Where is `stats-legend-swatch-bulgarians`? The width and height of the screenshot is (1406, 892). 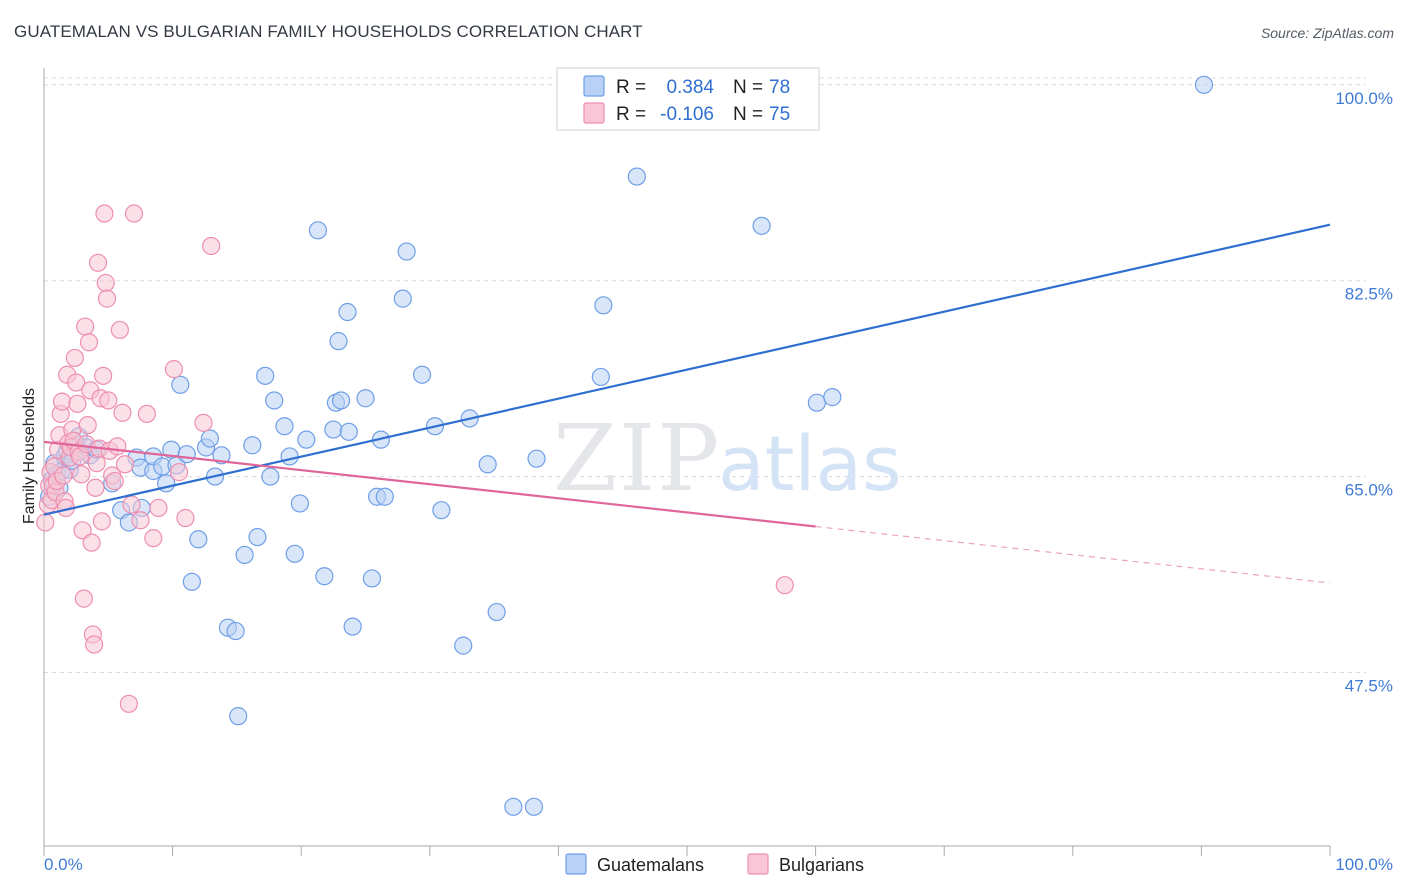 stats-legend-swatch-bulgarians is located at coordinates (594, 113).